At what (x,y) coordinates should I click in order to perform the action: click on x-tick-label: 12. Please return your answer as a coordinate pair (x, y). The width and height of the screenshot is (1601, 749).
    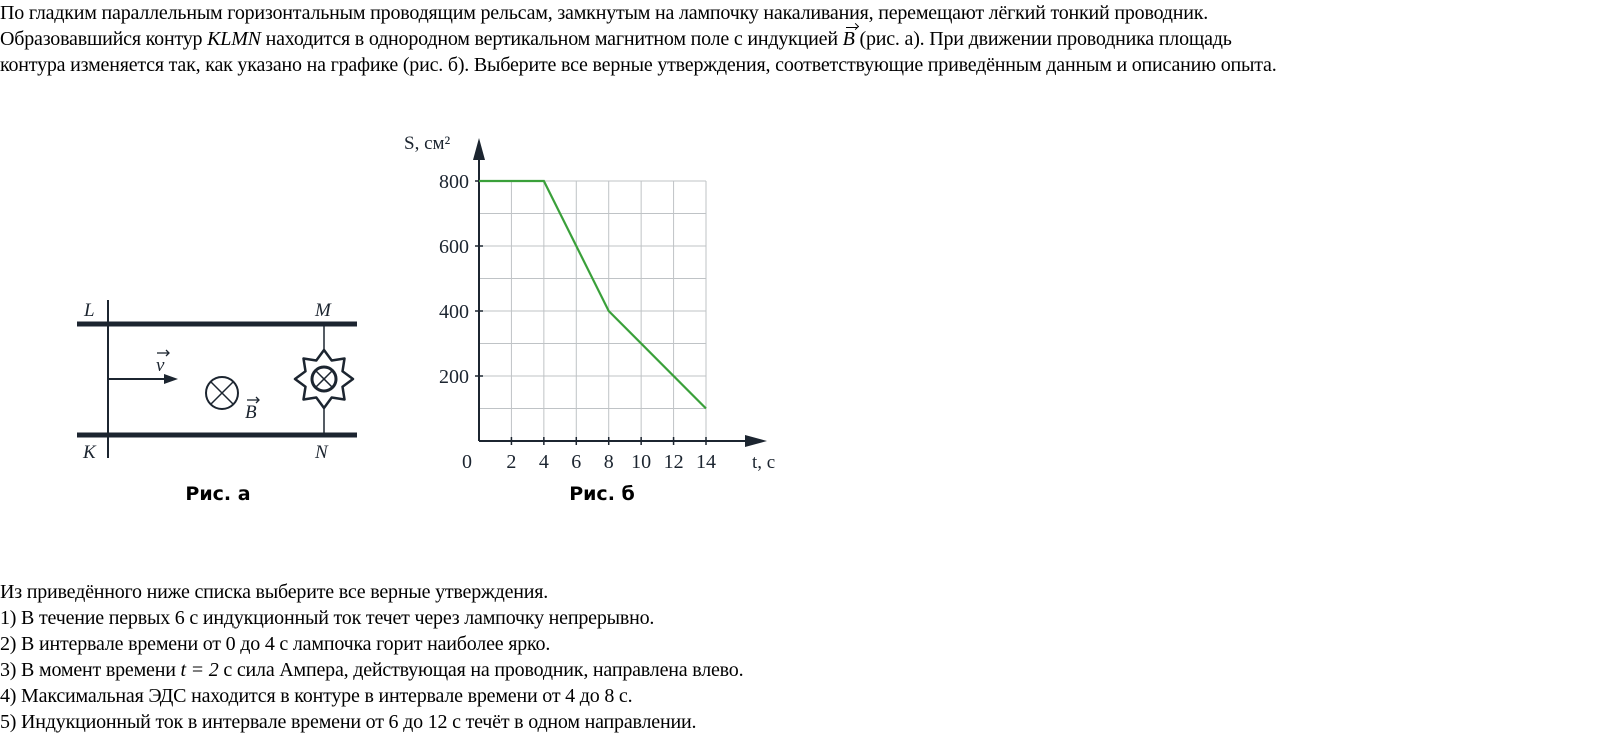
    Looking at the image, I should click on (674, 462).